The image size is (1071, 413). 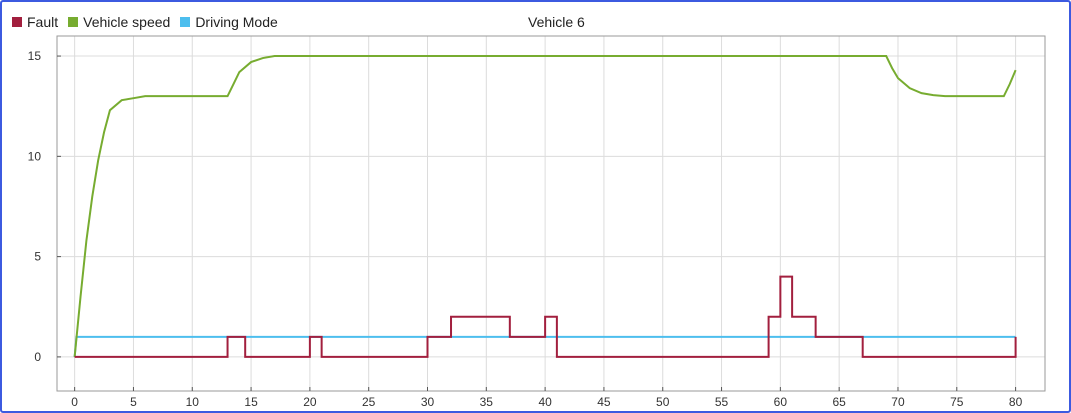 What do you see at coordinates (369, 402) in the screenshot?
I see `x-tick-label: 25` at bounding box center [369, 402].